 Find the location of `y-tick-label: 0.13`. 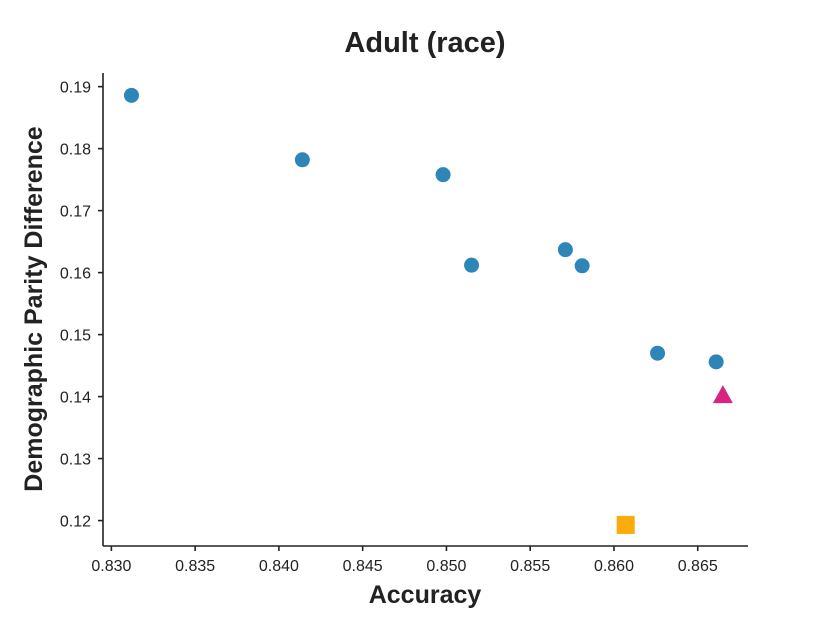

y-tick-label: 0.13 is located at coordinates (75, 460).